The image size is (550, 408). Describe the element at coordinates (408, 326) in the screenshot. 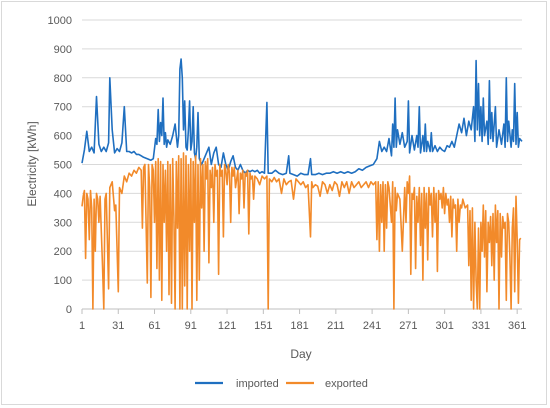

I see `x-tick-label: 271` at that location.